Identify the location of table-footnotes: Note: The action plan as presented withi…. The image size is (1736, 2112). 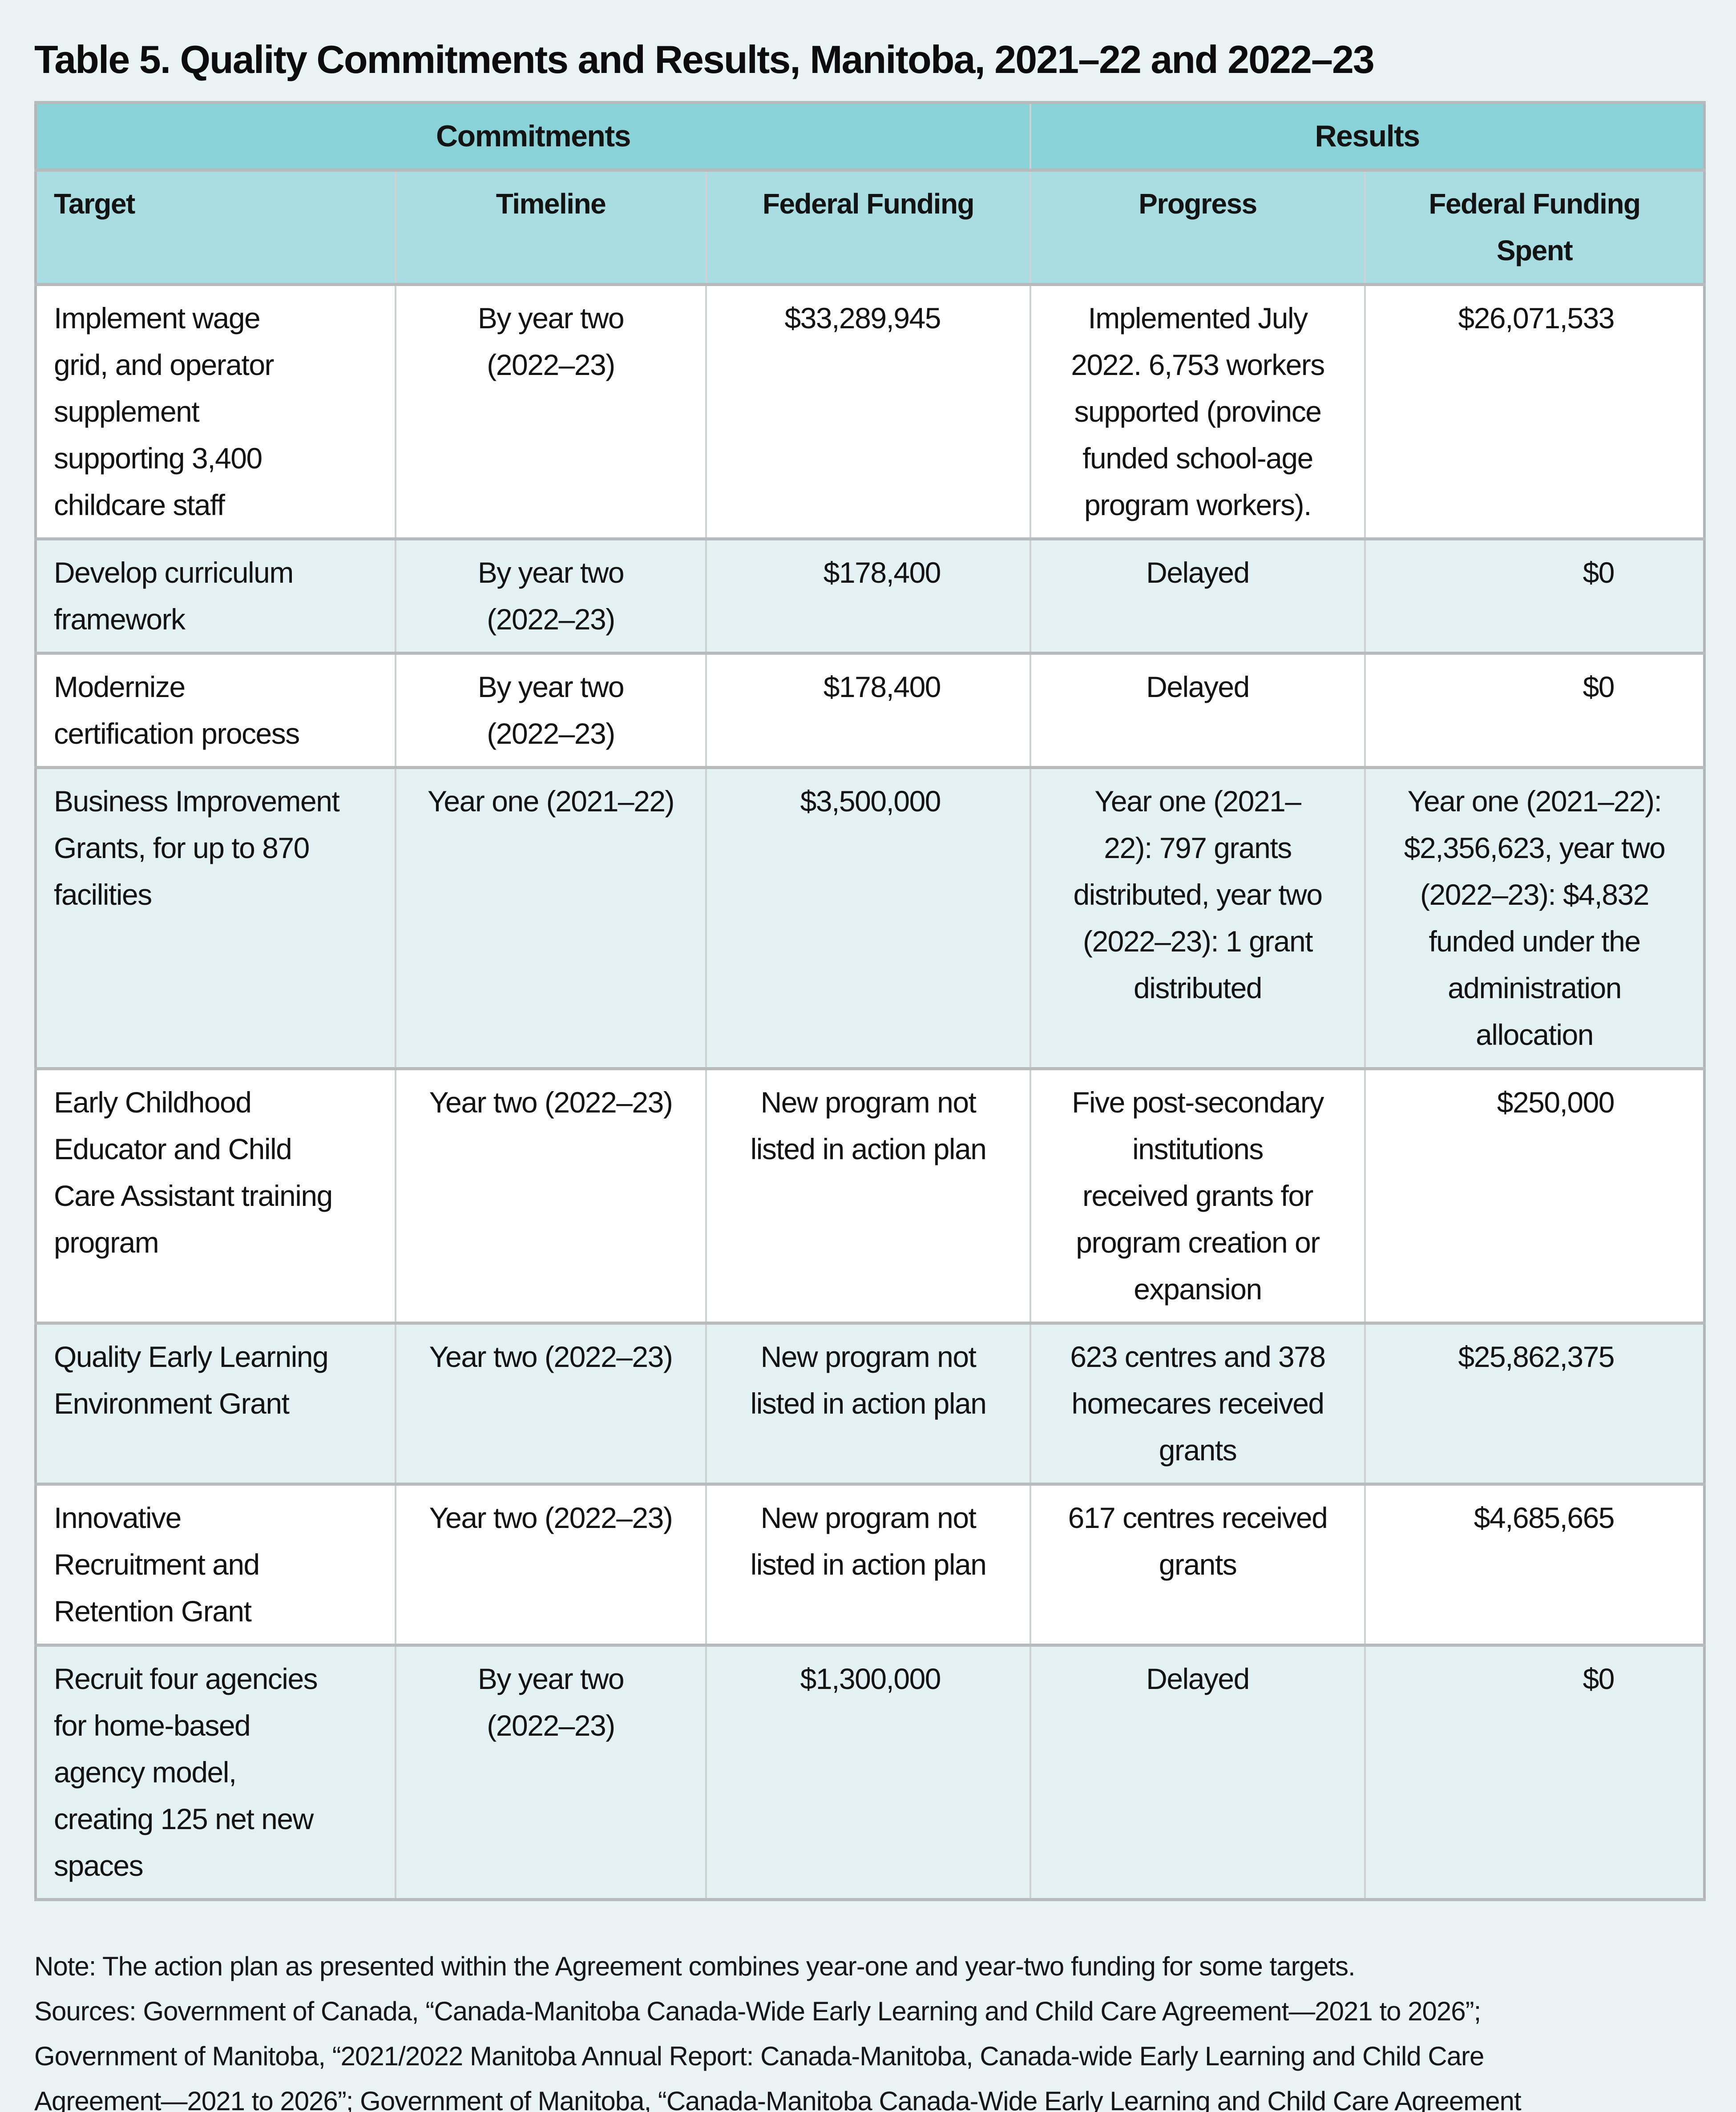
(868, 2028).